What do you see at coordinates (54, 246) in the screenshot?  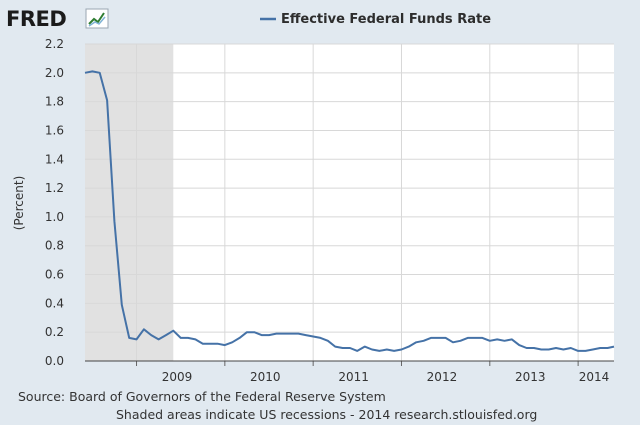 I see `y-tick-label: 0.8` at bounding box center [54, 246].